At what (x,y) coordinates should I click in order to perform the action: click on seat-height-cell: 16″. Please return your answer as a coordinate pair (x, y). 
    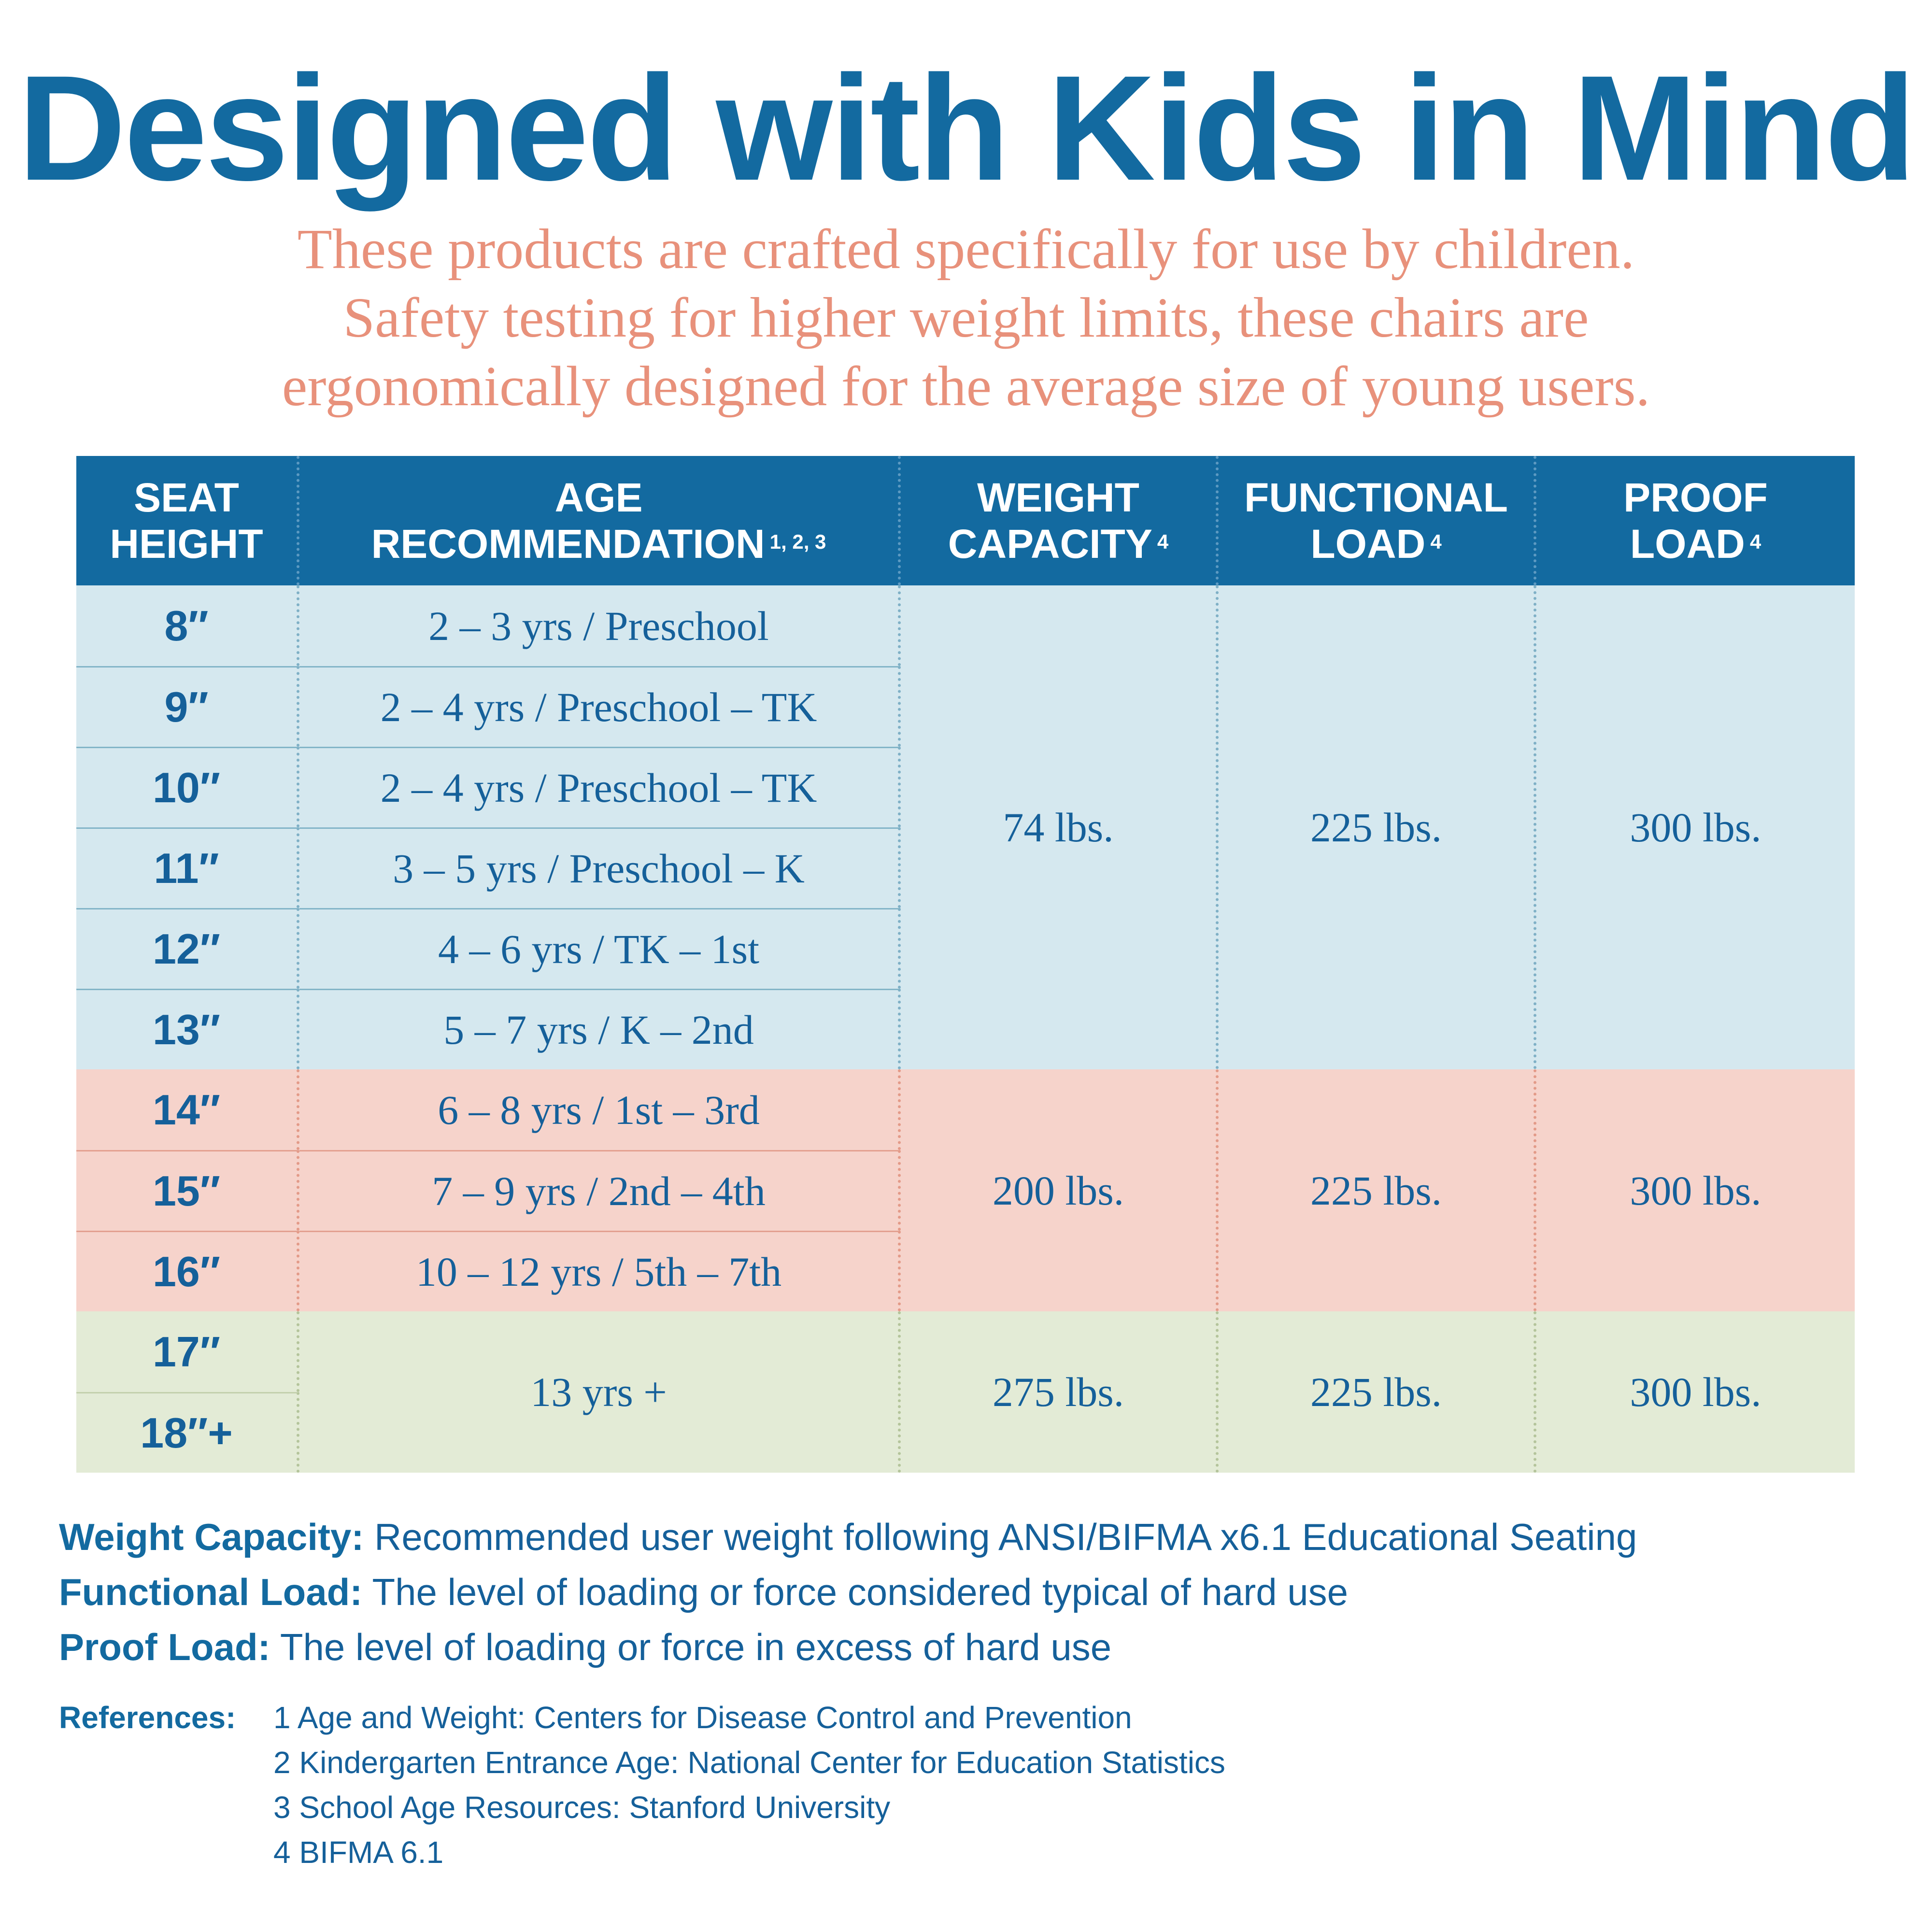
    Looking at the image, I should click on (187, 1271).